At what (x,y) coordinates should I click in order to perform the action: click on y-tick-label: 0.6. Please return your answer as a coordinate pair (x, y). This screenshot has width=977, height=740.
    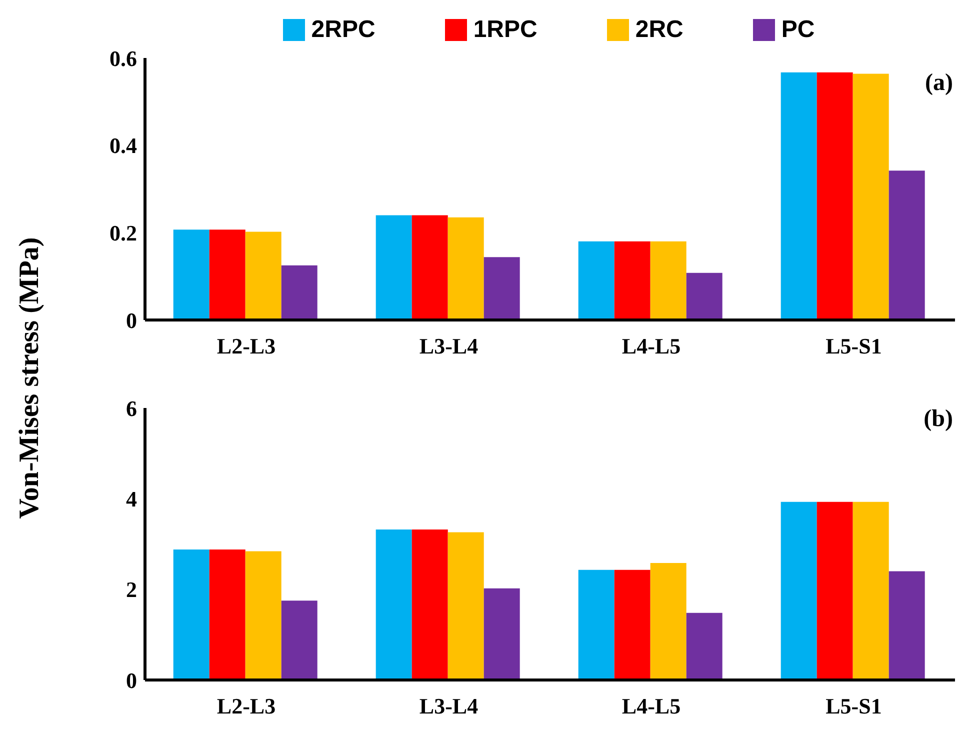
    Looking at the image, I should click on (123, 58).